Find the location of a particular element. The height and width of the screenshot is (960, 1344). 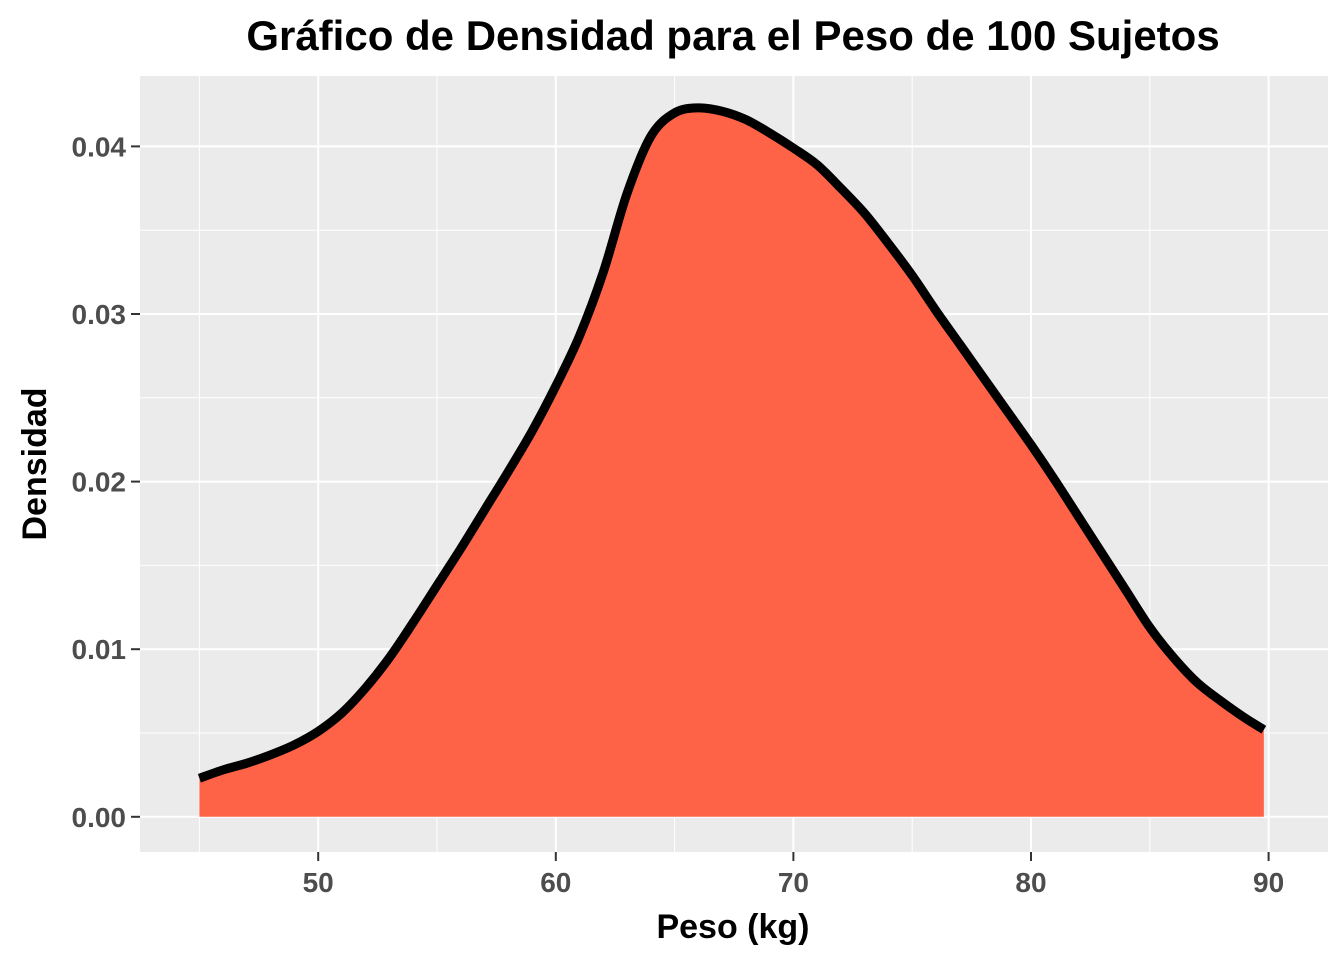

y-axis: 0.00 0.01 0.02 0.03 0.04 is located at coordinates (106, 482).